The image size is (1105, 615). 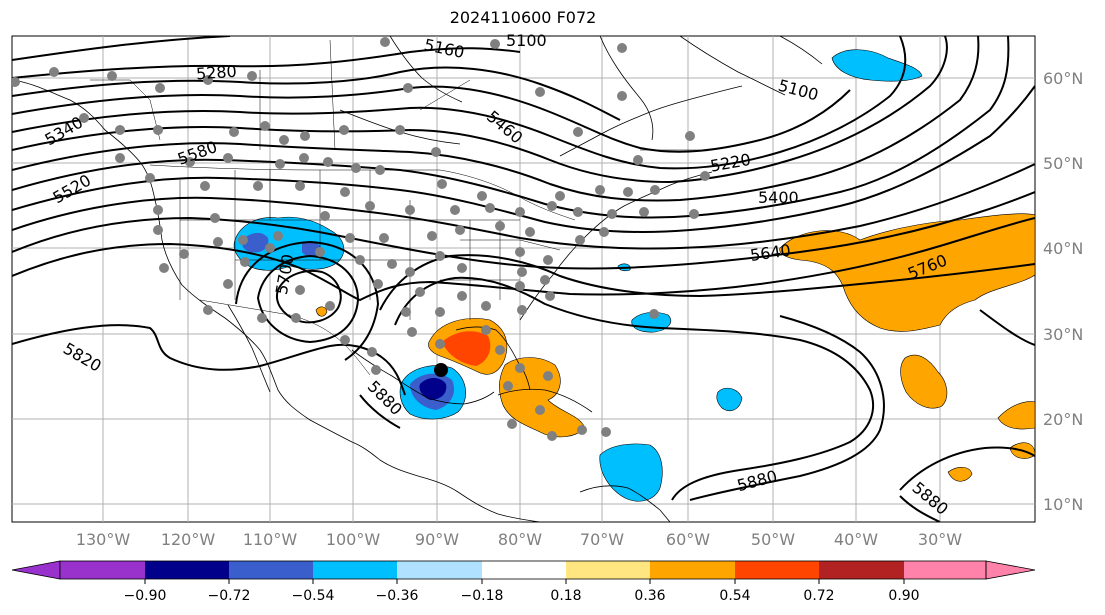 I want to click on colorbar-tick-label: −0.18, so click(x=482, y=596).